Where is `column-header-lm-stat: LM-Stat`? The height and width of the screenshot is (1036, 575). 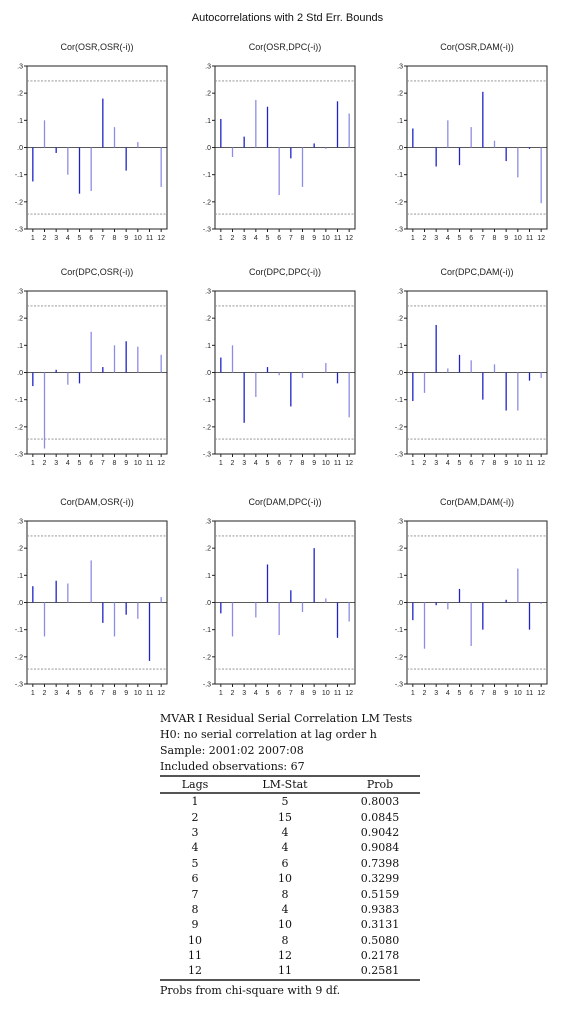
column-header-lm-stat: LM-Stat is located at coordinates (285, 784).